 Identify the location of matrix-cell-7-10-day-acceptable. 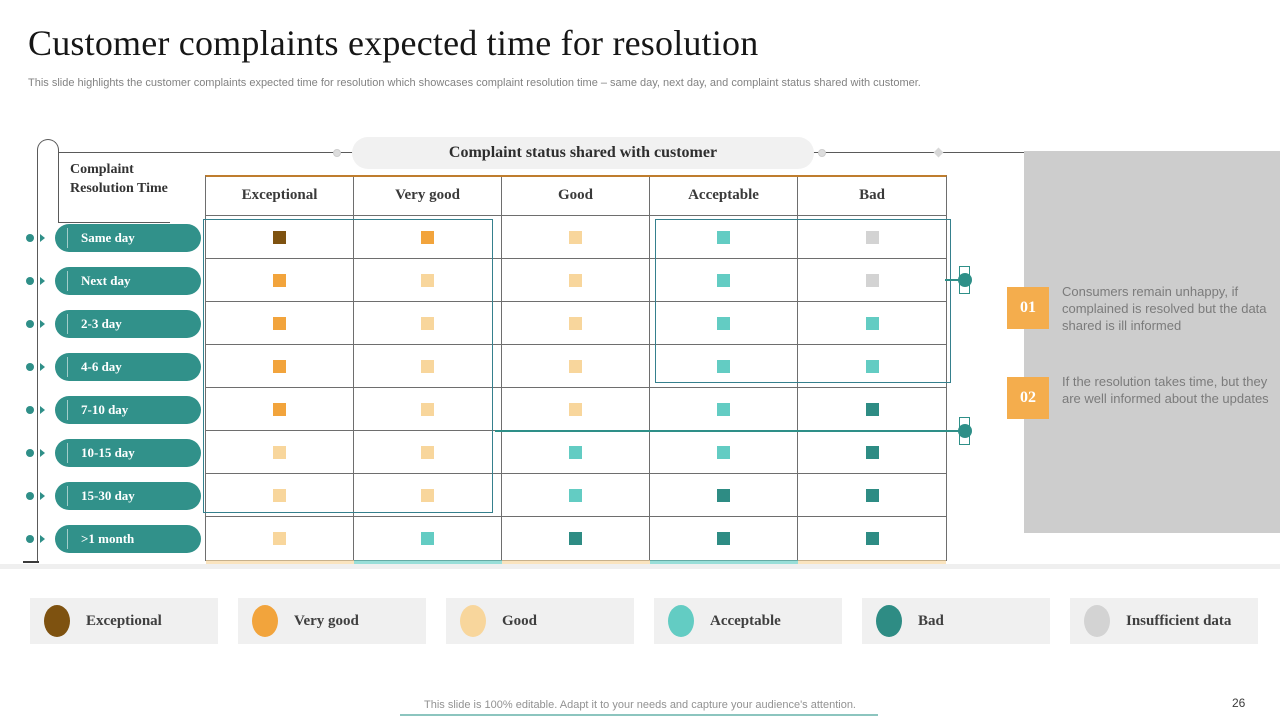
(724, 409).